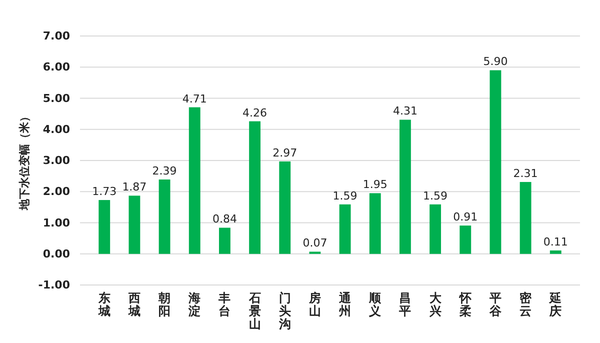 Image resolution: width=600 pixels, height=343 pixels. Describe the element at coordinates (56, 36) in the screenshot. I see `y-tick-label: 7.00` at that location.